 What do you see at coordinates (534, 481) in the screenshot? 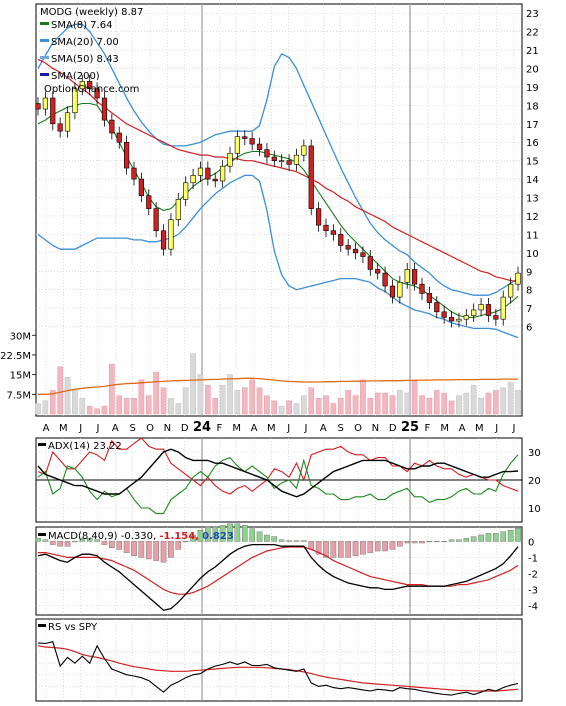
I see `adx-y-ticks: 30 20 10` at bounding box center [534, 481].